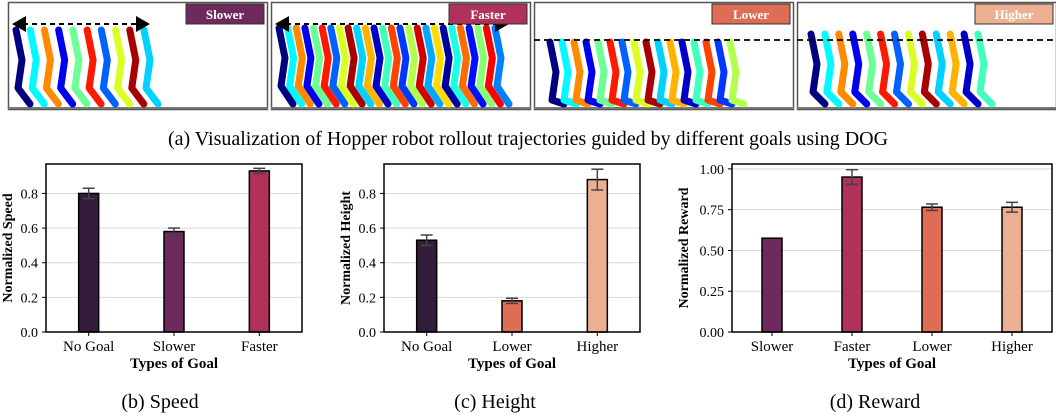 The height and width of the screenshot is (417, 1056). I want to click on y-tick-label: 1.00, so click(712, 170).